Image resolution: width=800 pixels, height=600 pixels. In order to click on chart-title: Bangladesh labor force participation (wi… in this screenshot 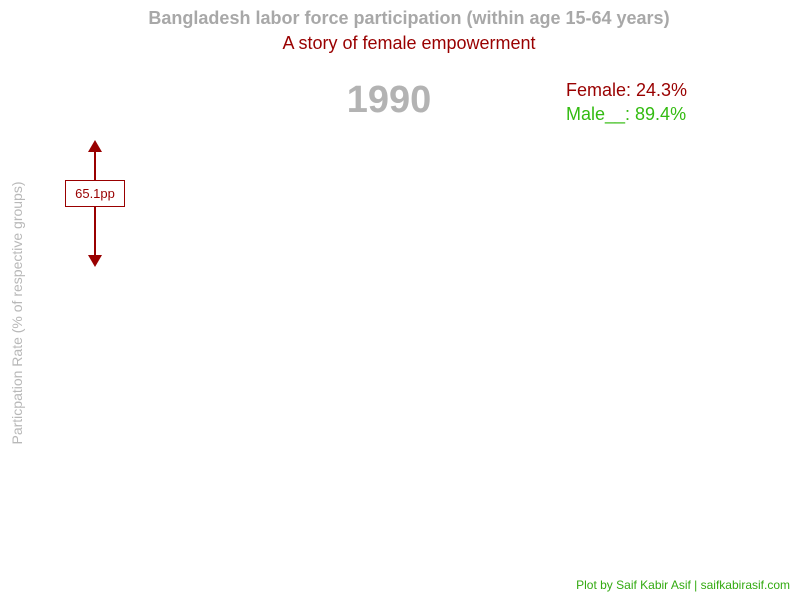, I will do `click(409, 18)`.